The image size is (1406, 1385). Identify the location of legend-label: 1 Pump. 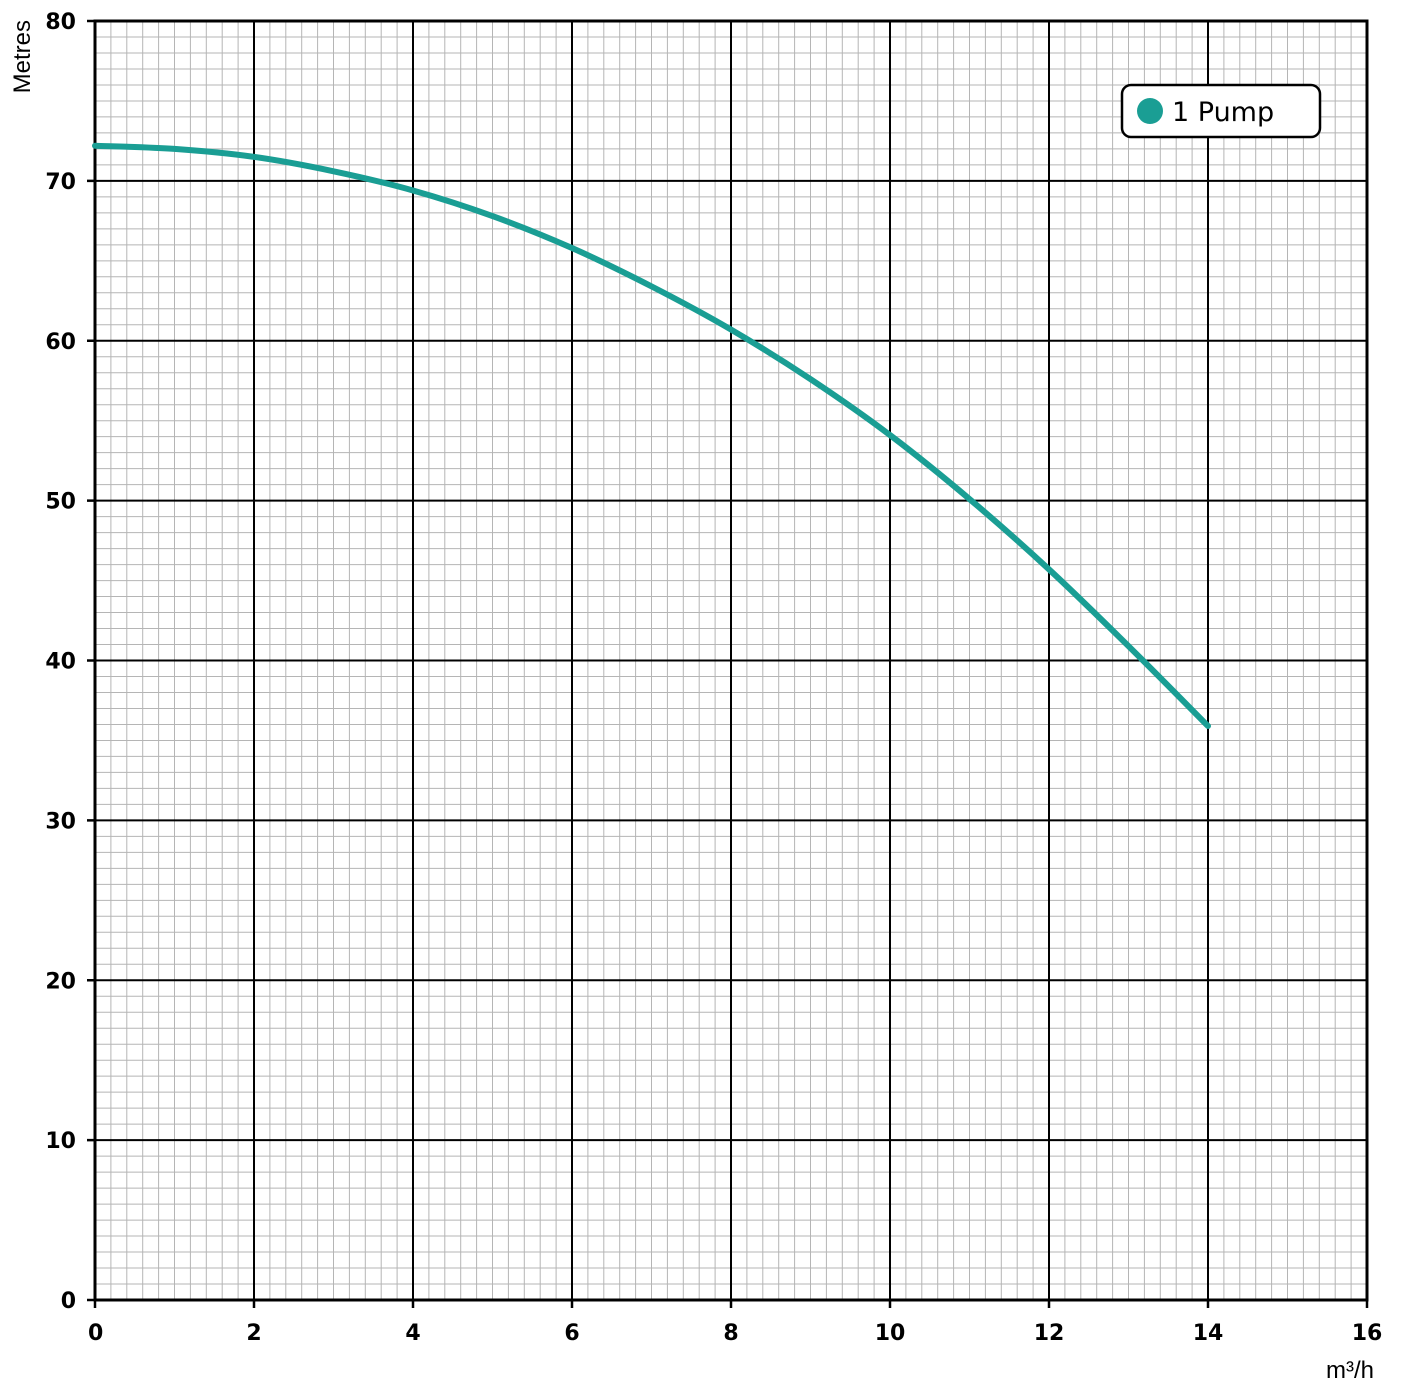
(1223, 112).